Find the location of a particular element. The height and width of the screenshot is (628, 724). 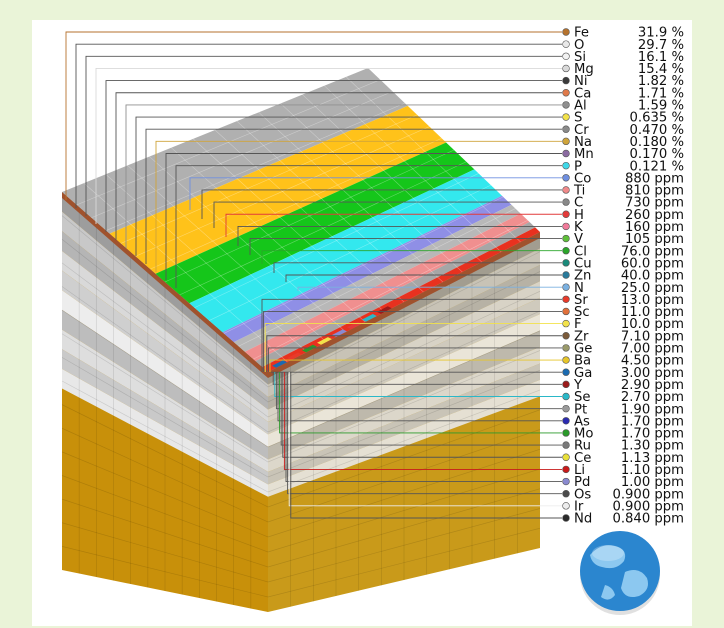

element-symbol: Ti is located at coordinates (579, 191).